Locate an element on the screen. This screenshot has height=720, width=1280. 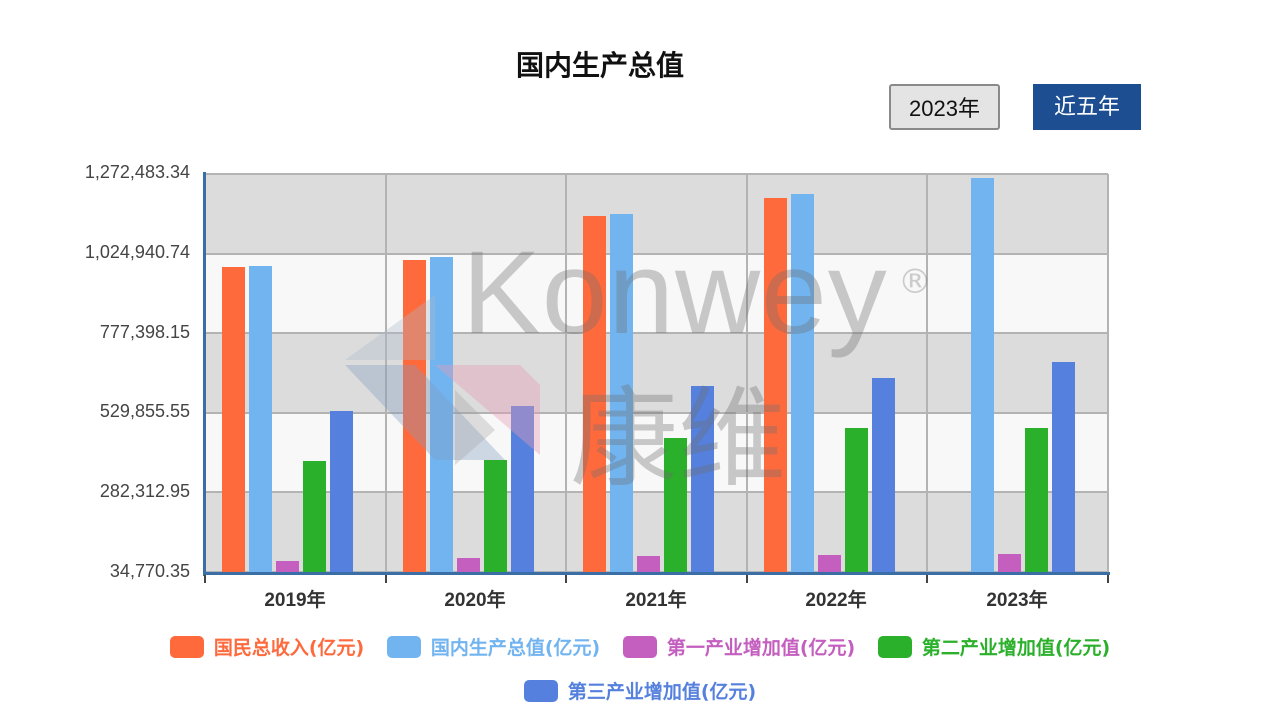
legend-item-gdp: 国内生产总值(亿元) is located at coordinates (493, 646).